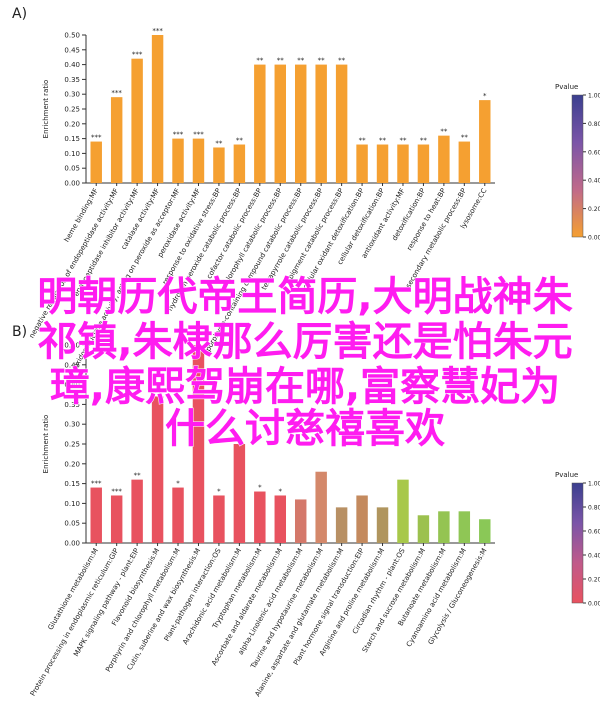 This screenshot has height=713, width=600. What do you see at coordinates (72, 184) in the screenshot?
I see `y-tick-label: 0.00` at bounding box center [72, 184].